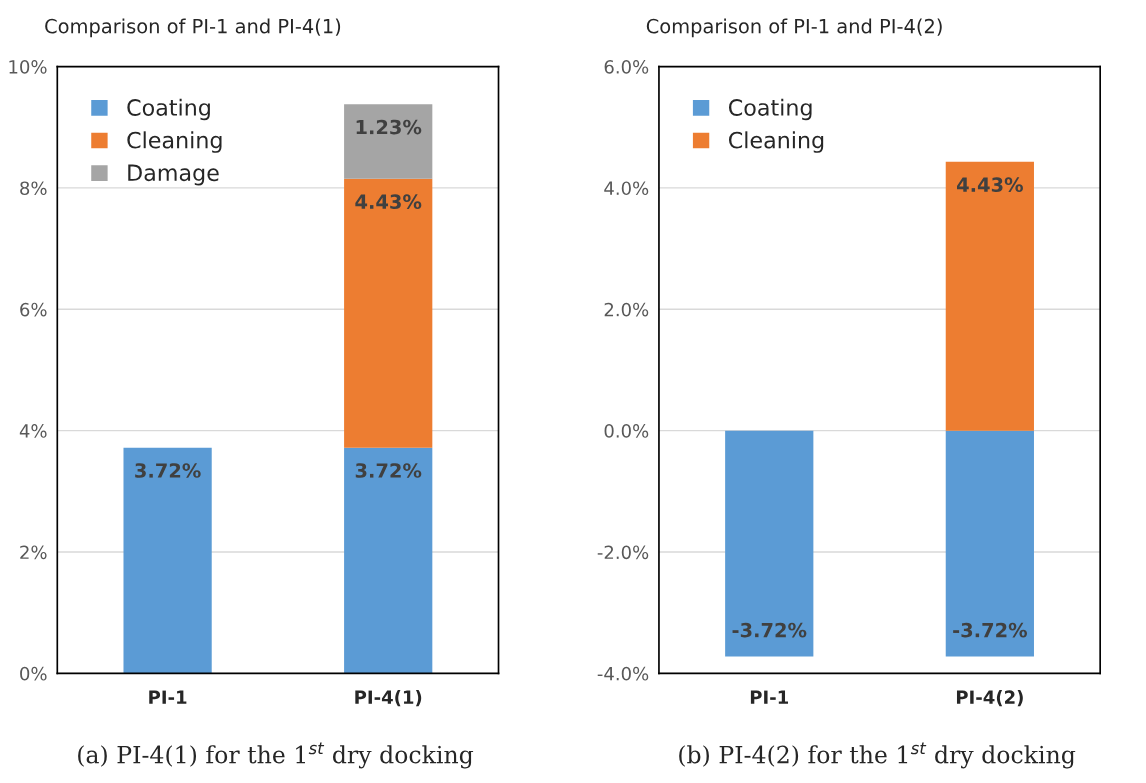 The image size is (1146, 783). Describe the element at coordinates (28, 67) in the screenshot. I see `y-tick-label: 10%` at that location.